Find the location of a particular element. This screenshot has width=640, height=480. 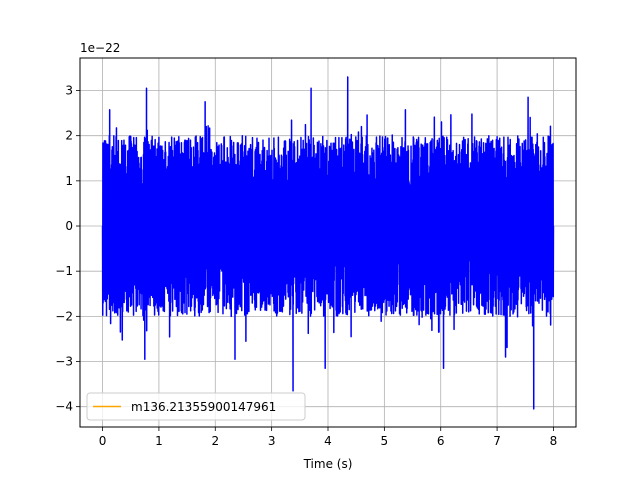

y-tick-label: 2 is located at coordinates (69, 136).